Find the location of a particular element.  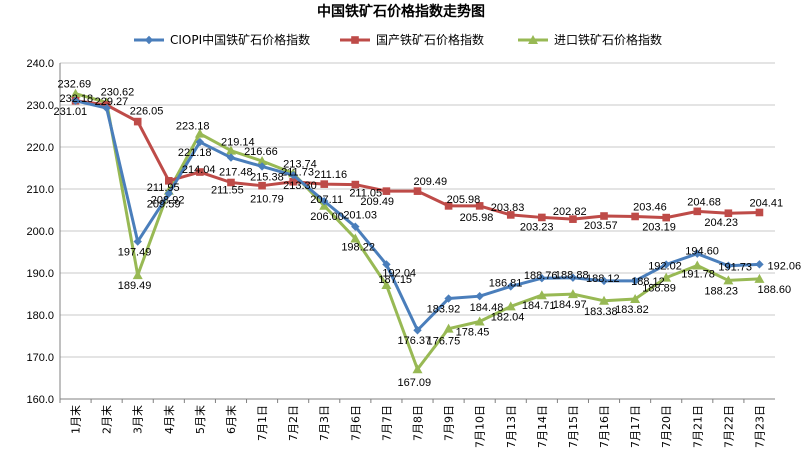

data-label: 202.82 is located at coordinates (570, 212).